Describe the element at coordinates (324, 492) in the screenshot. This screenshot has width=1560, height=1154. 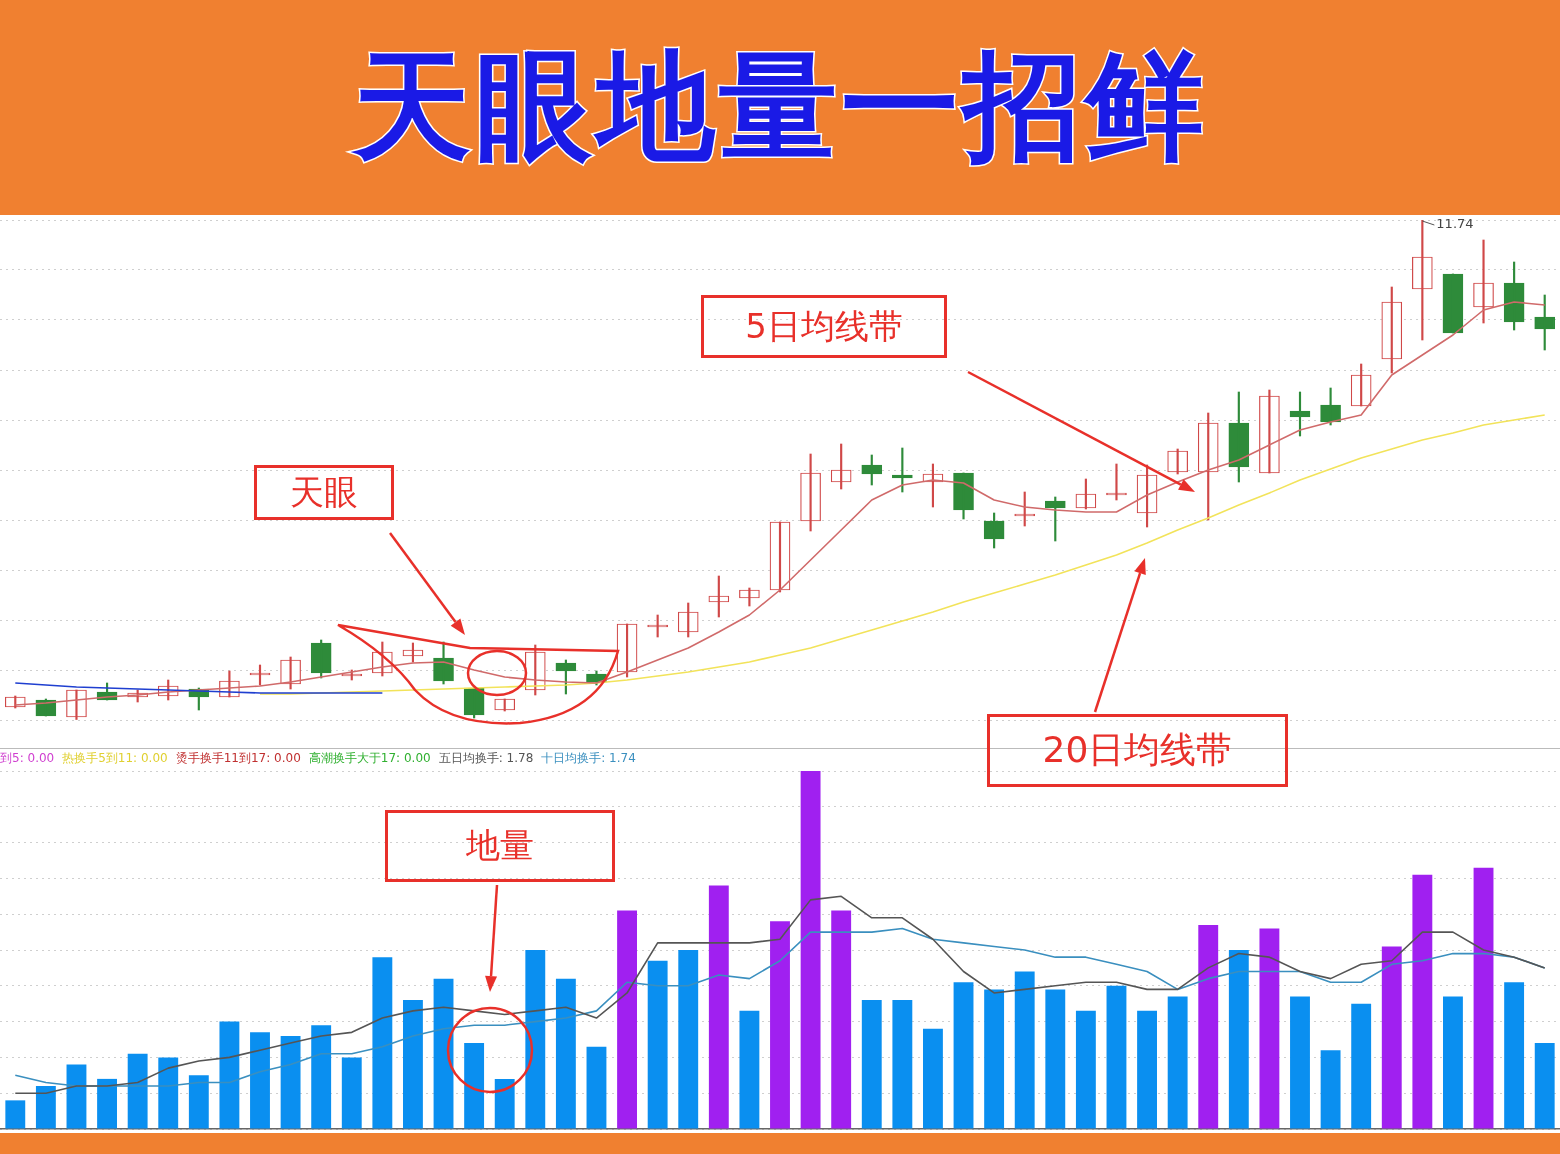
I see `annotation: 天眼` at that location.